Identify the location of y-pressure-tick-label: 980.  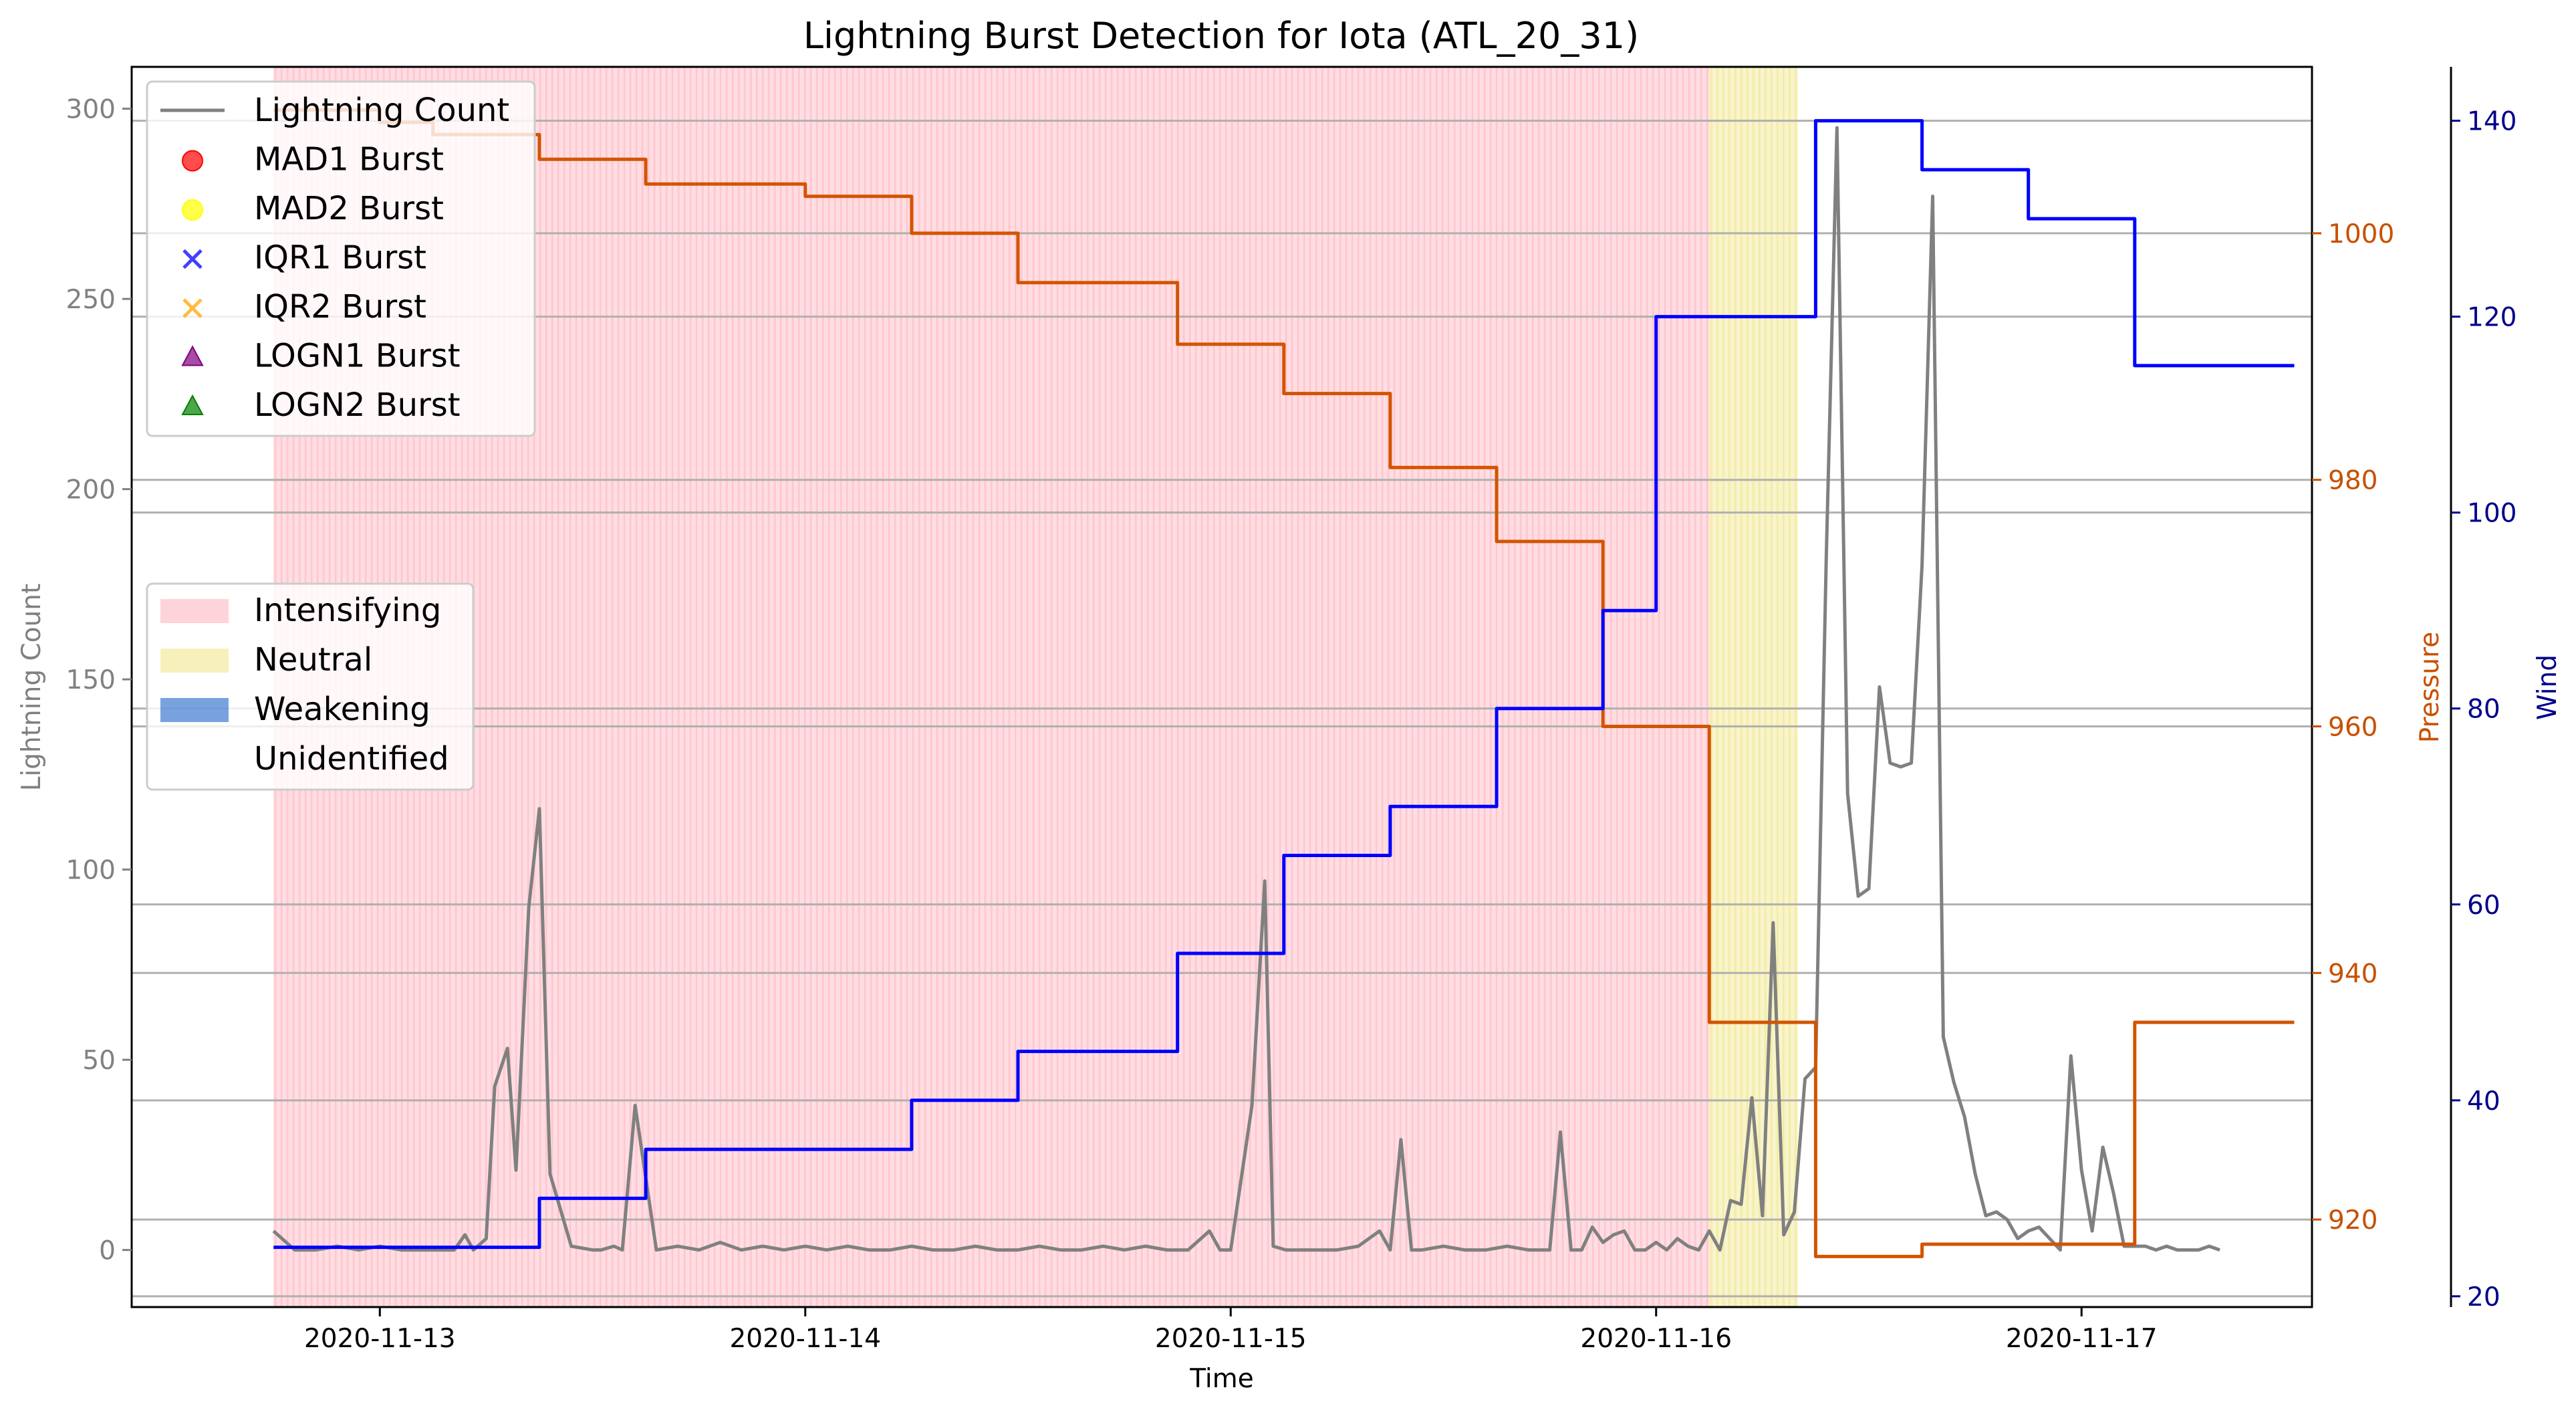
(2352, 481).